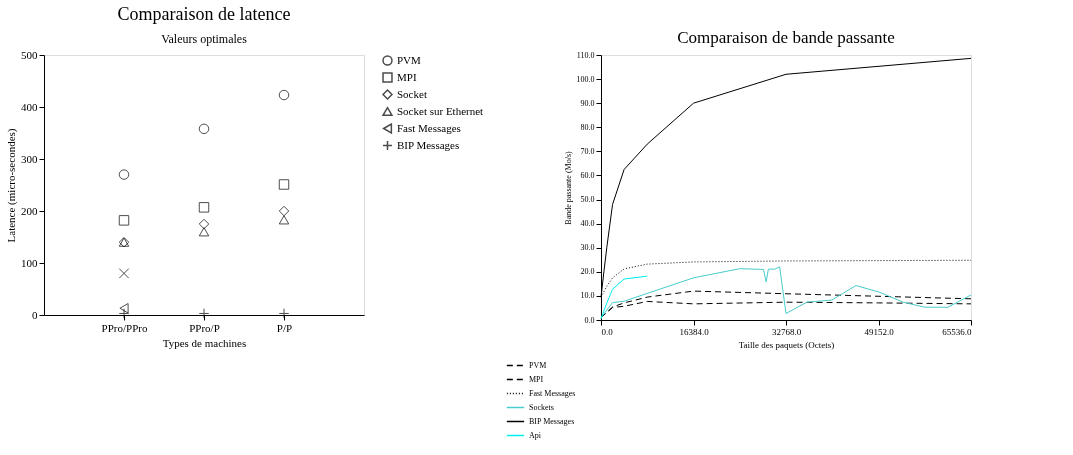 This screenshot has width=1073, height=455. I want to click on y-tick-label: 70.0, so click(587, 151).